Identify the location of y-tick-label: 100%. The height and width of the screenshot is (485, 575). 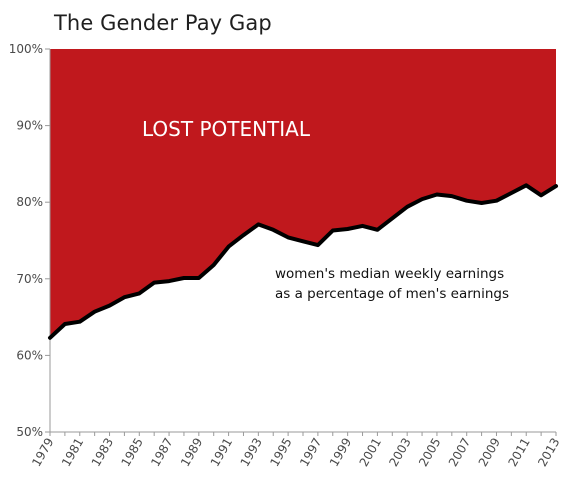
(26, 49).